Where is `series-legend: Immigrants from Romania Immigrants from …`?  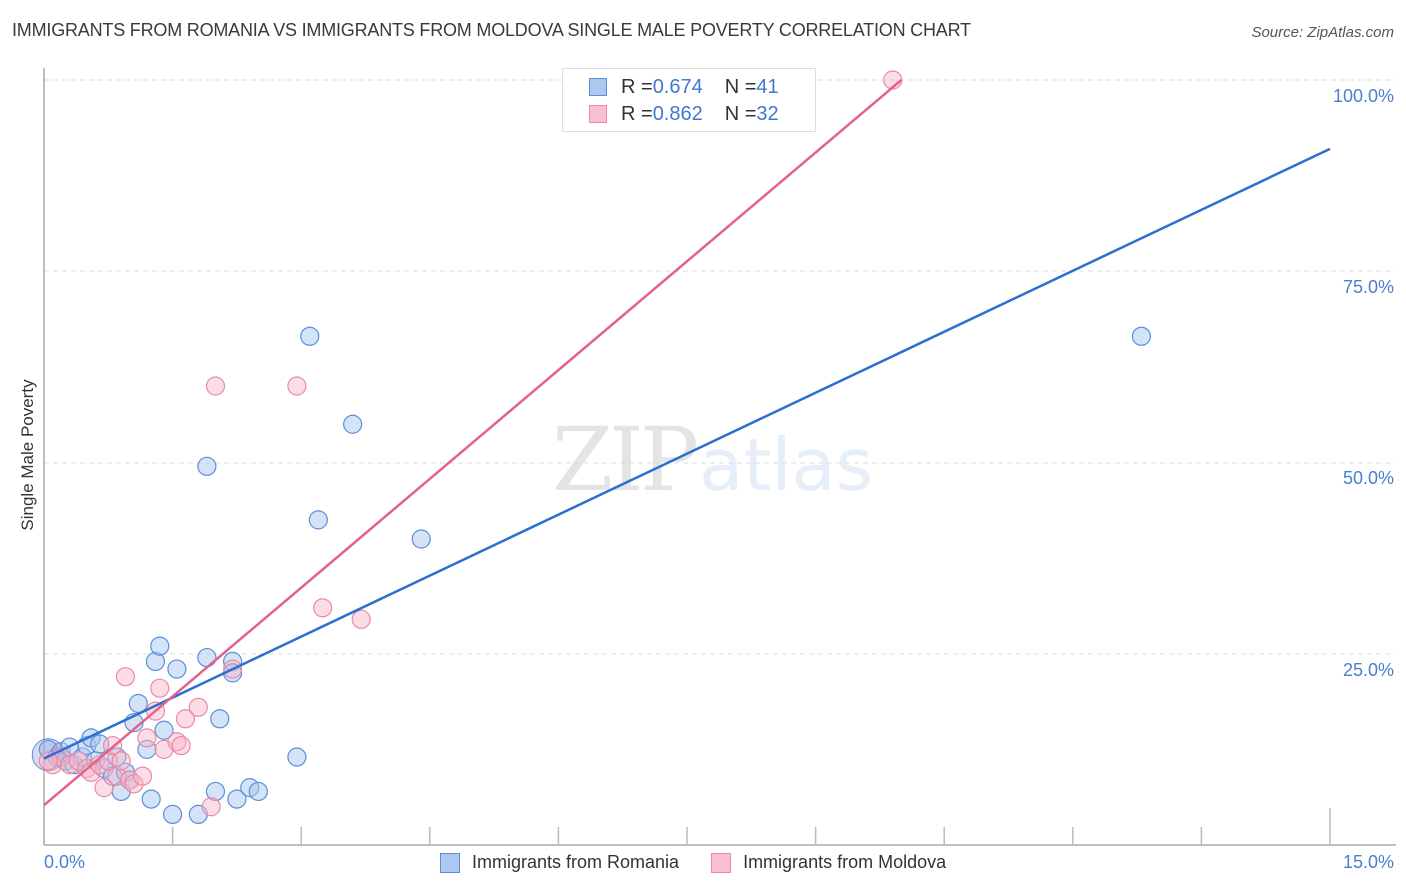
series-legend: Immigrants from Romania Immigrants from … is located at coordinates (709, 862).